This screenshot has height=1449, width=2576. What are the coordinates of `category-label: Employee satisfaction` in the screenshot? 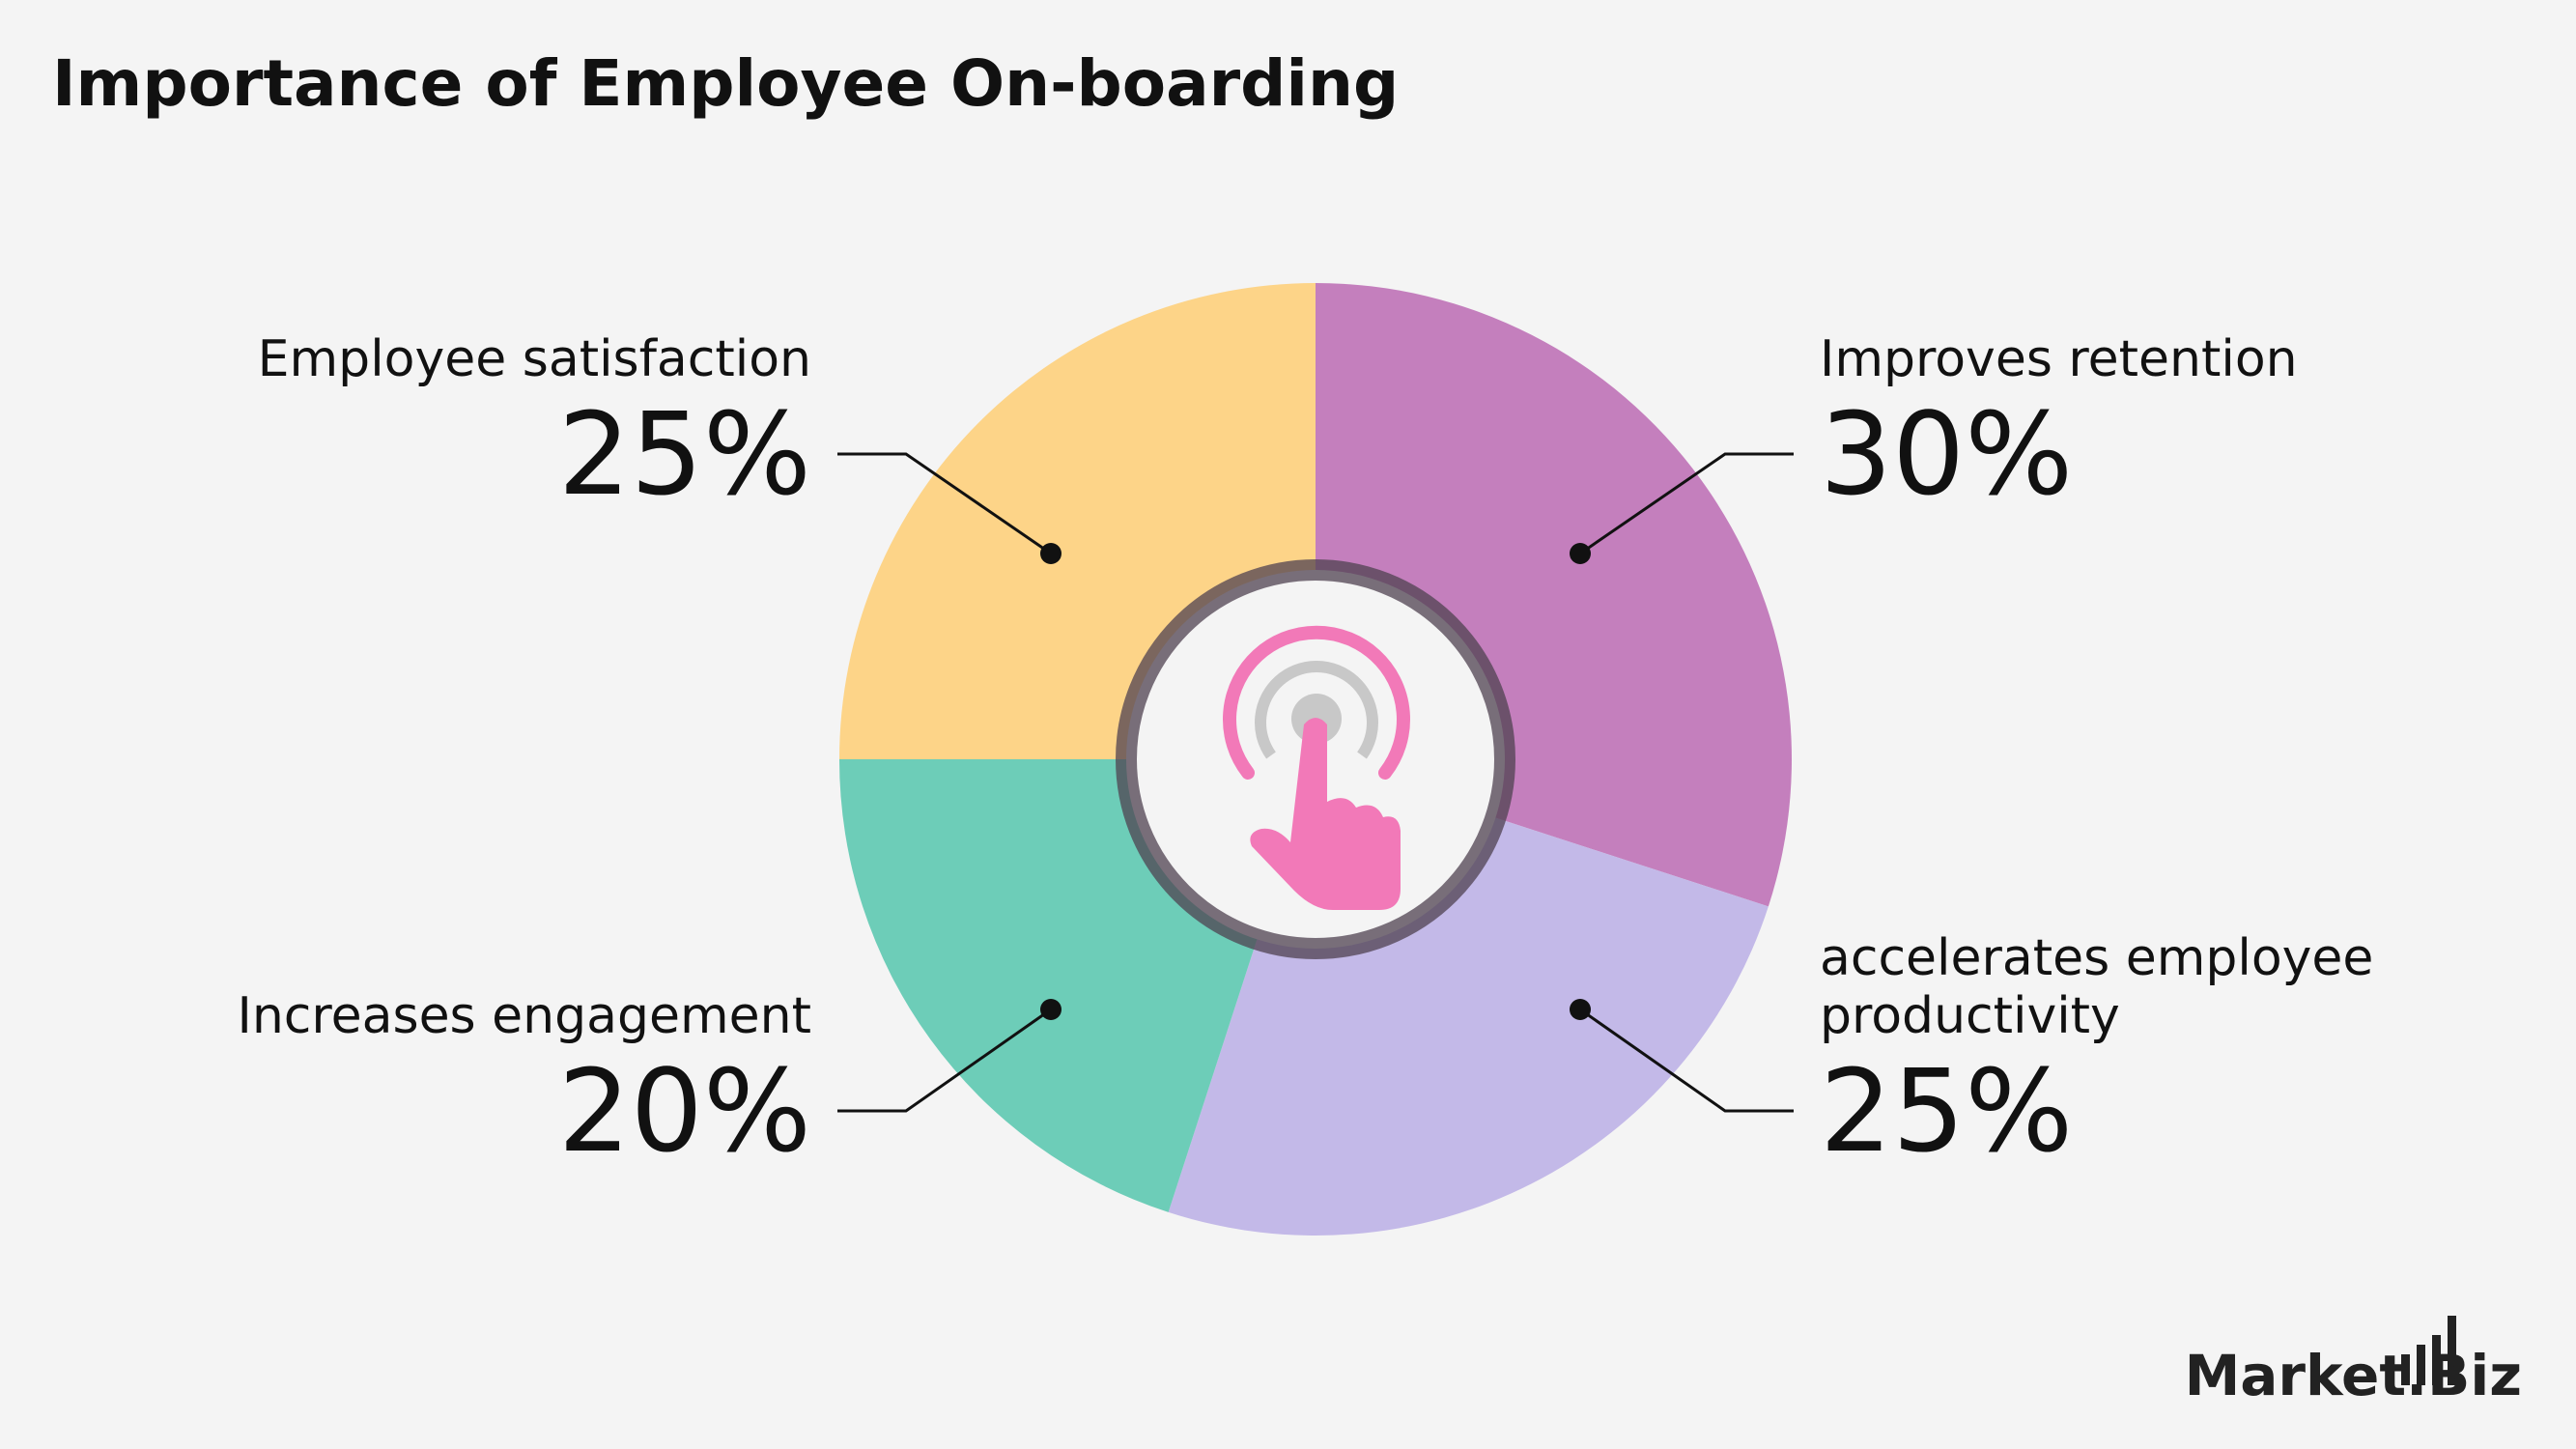 It's located at (534, 359).